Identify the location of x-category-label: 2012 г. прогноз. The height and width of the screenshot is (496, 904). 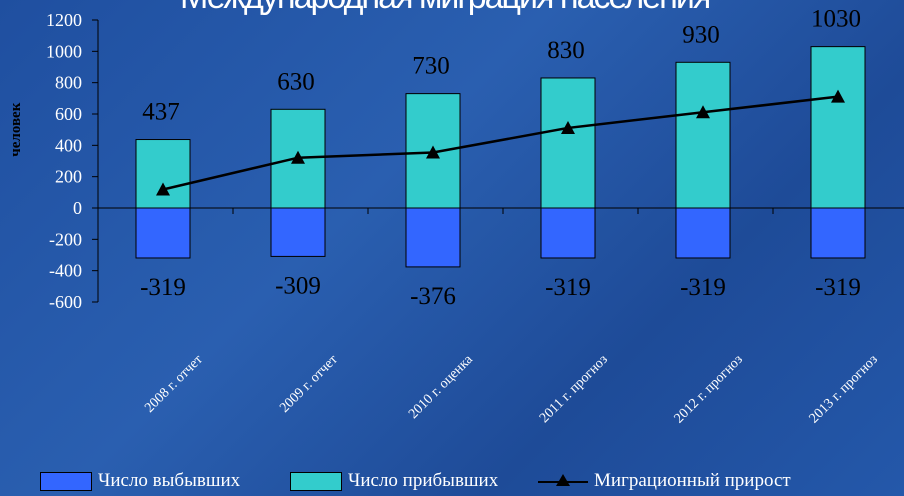
(709, 389).